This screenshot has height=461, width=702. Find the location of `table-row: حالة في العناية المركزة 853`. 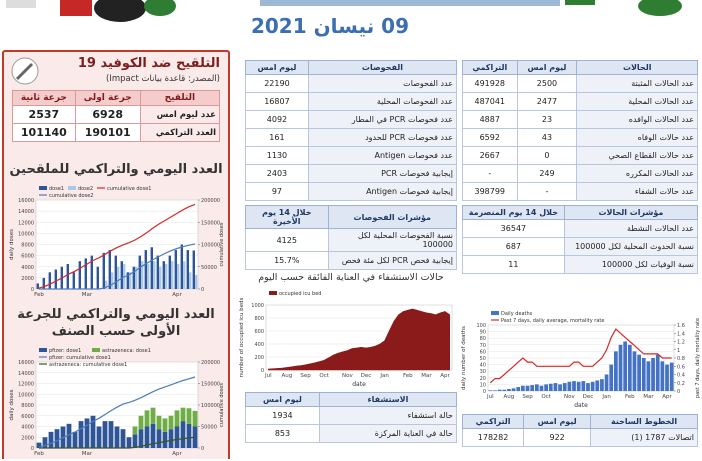

table-row: حالة في العناية المركزة 853 is located at coordinates (351, 433).